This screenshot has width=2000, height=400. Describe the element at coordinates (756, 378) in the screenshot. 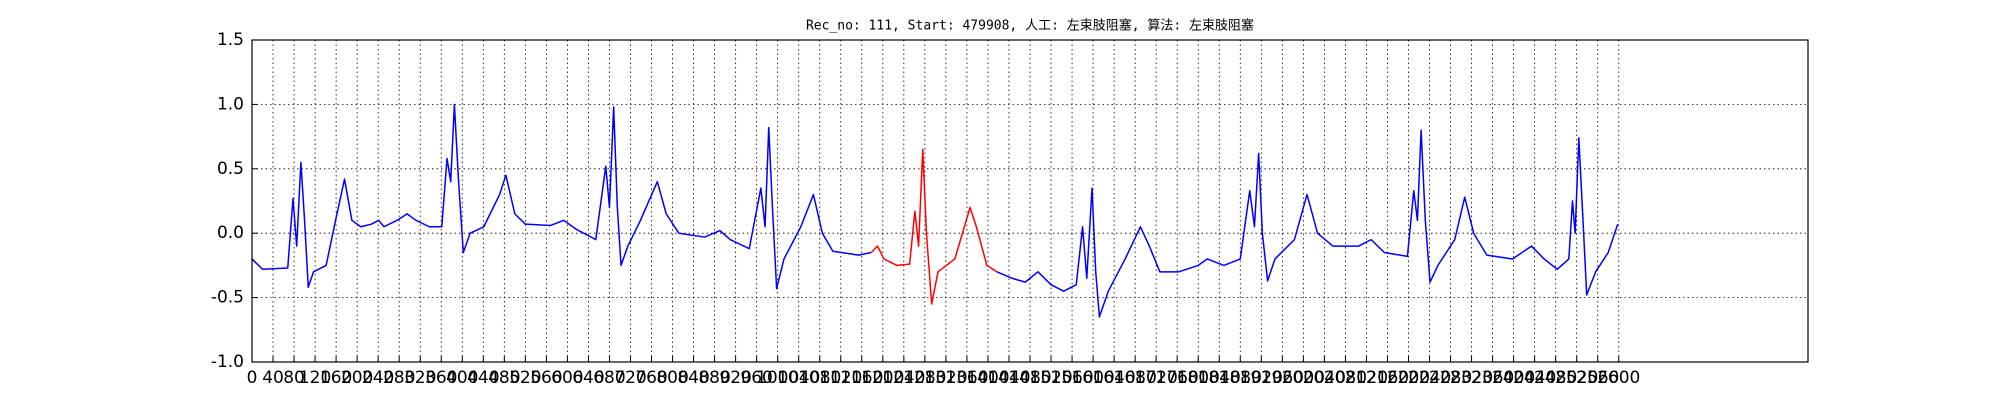

I see `x-tick-label: 960` at that location.